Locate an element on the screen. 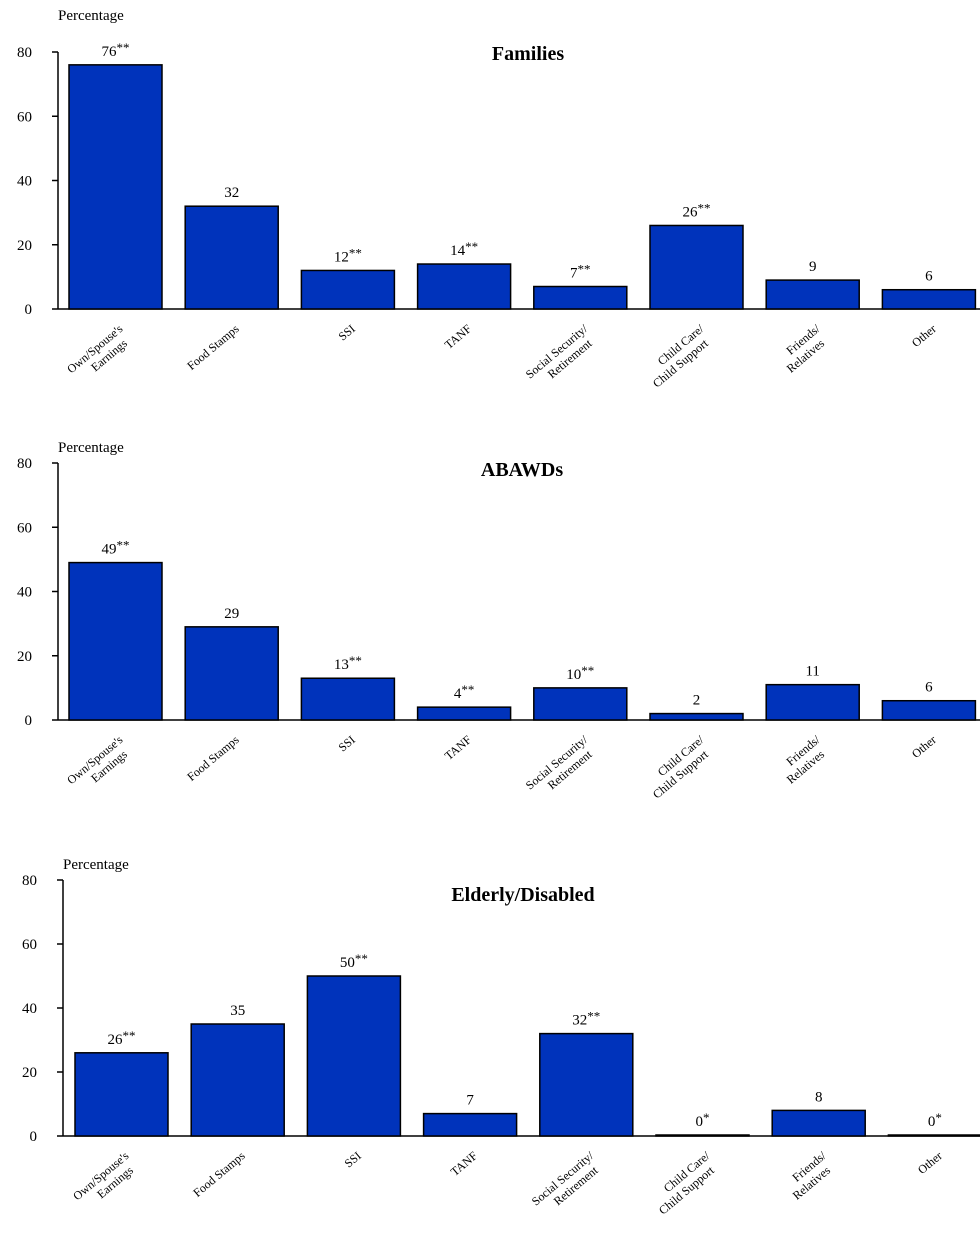 This screenshot has height=1237, width=980. data-label: 14** is located at coordinates (464, 249).